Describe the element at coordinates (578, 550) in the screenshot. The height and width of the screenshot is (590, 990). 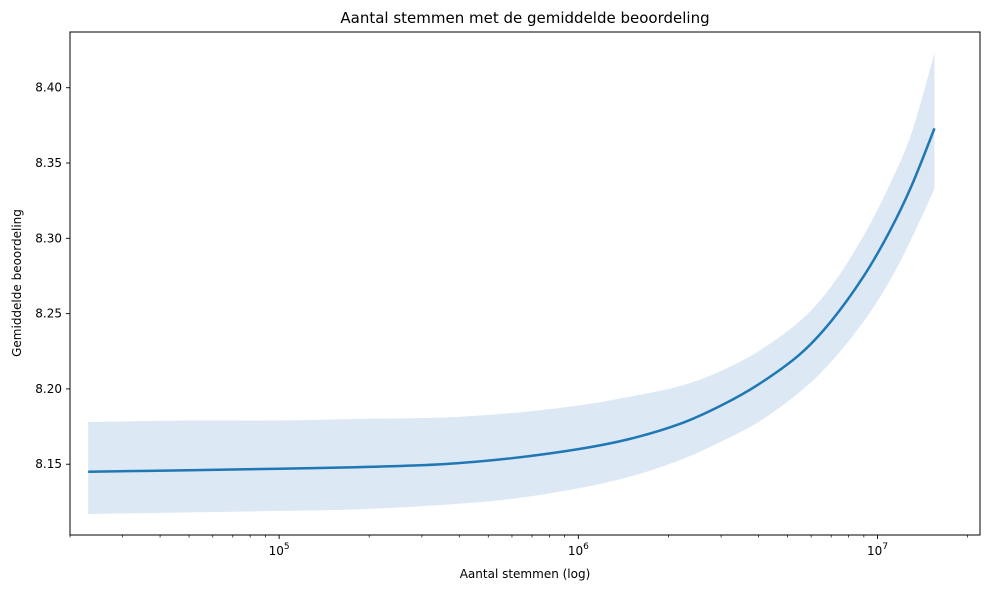
I see `x-tick-label: 10⁶` at that location.